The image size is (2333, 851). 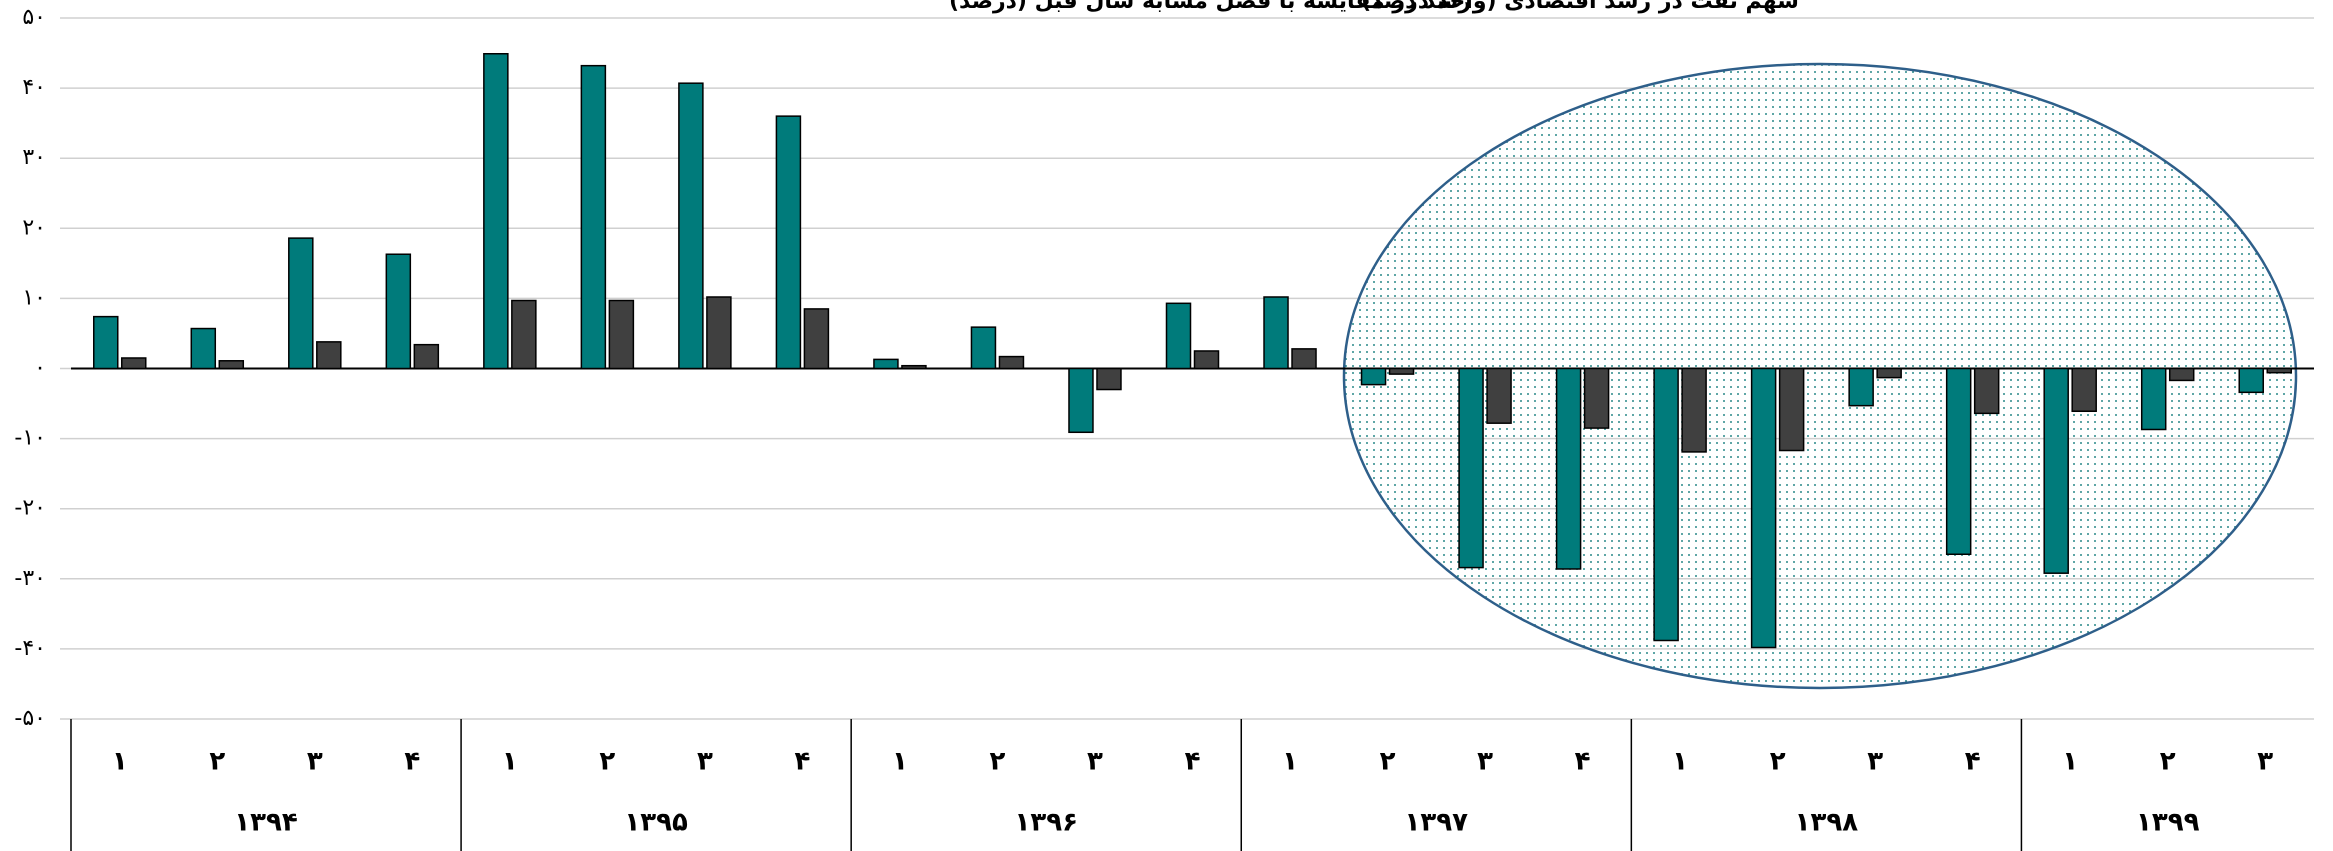 What do you see at coordinates (34, 227) in the screenshot?
I see `y-tick-label: ۲۰` at bounding box center [34, 227].